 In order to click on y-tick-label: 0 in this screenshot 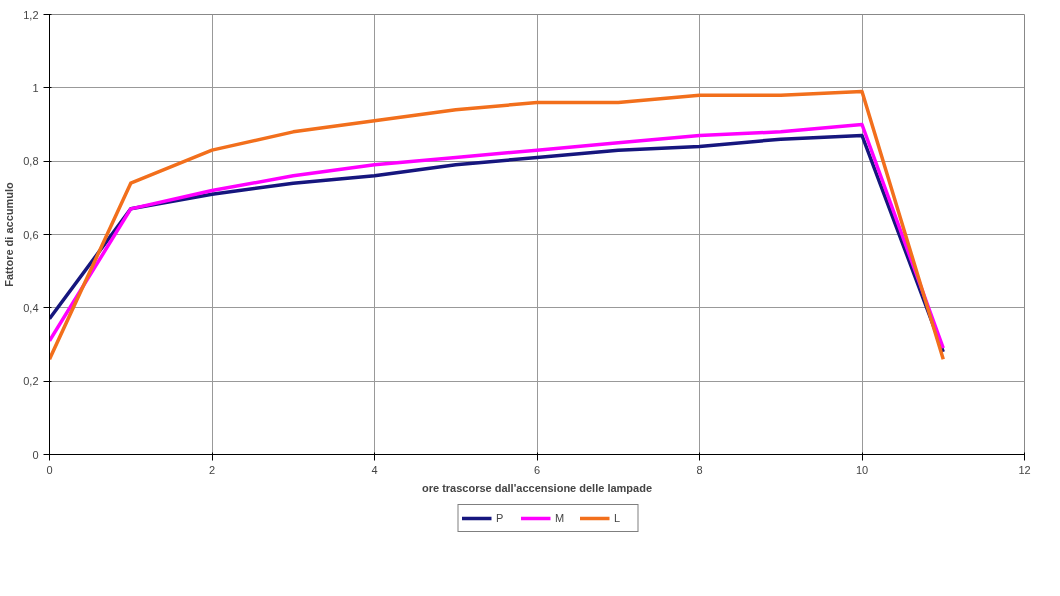, I will do `click(35, 454)`.